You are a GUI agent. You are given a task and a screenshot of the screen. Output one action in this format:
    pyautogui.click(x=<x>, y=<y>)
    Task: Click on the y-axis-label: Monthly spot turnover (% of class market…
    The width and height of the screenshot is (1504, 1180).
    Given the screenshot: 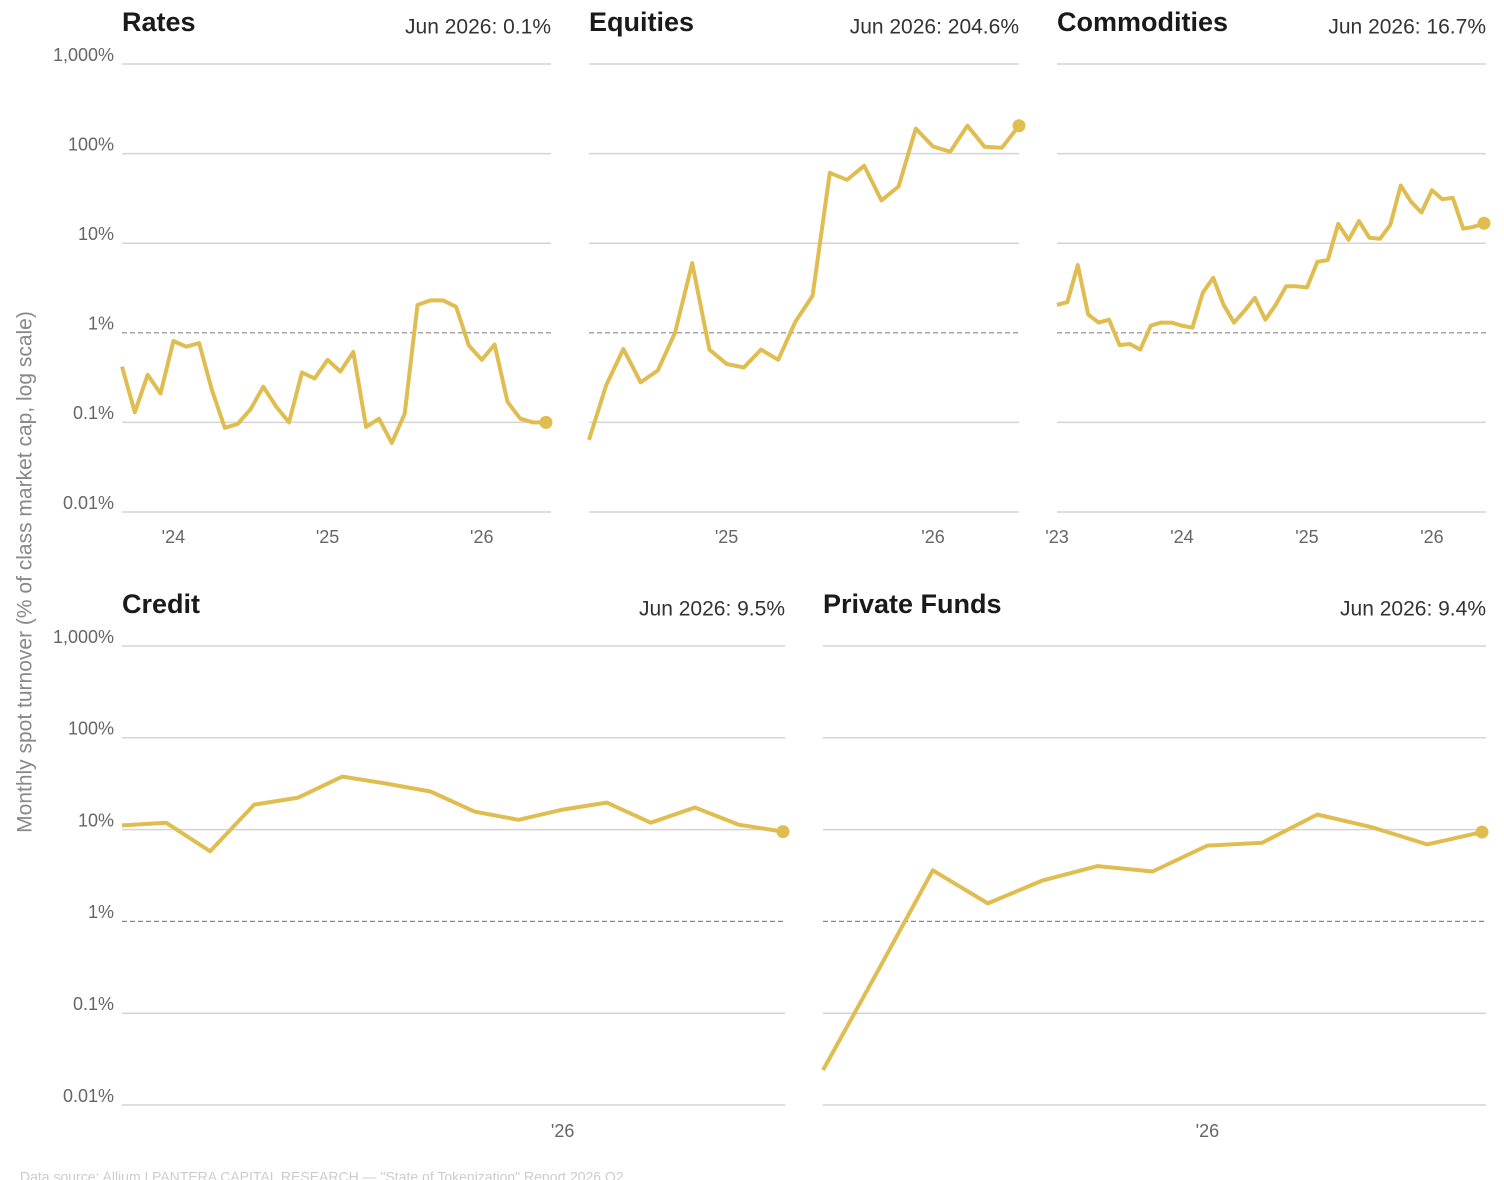 What is the action you would take?
    pyautogui.click(x=25, y=572)
    